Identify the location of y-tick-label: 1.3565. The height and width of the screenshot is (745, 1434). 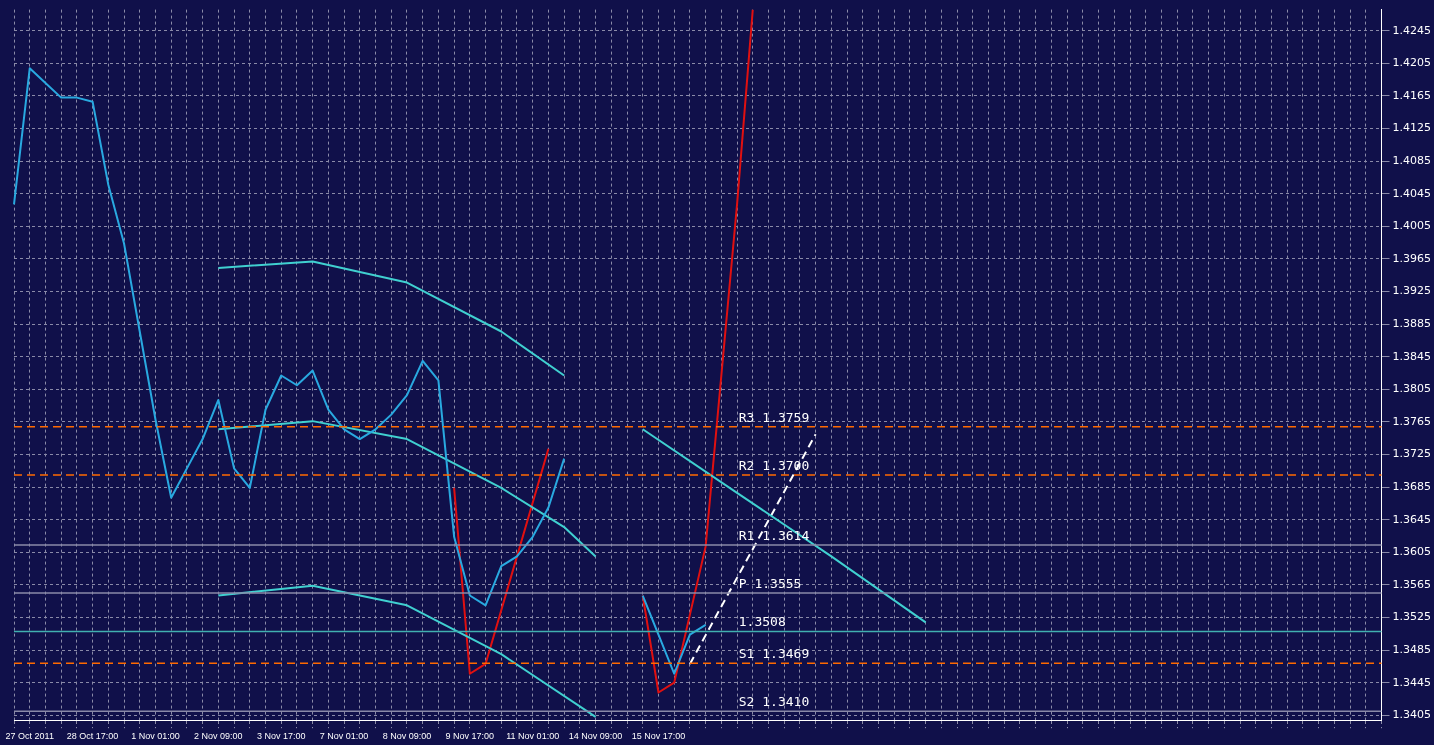
(1412, 584).